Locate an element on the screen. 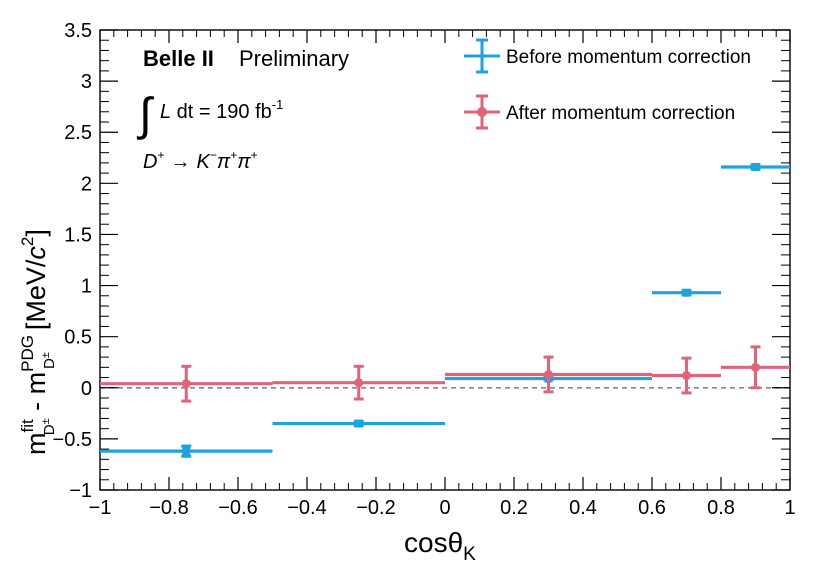 Image resolution: width=830 pixels, height=563 pixels. legend-marker-before is located at coordinates (482, 56).